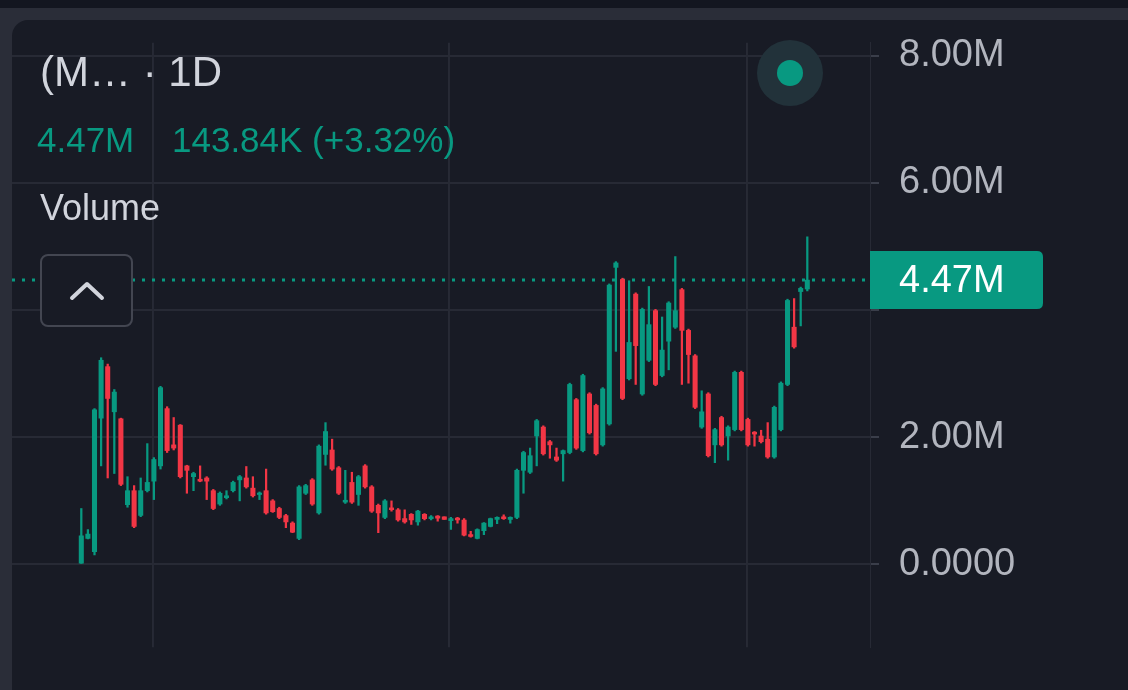 Image resolution: width=1128 pixels, height=690 pixels. I want to click on y-tick-label: 6.00M, so click(952, 180).